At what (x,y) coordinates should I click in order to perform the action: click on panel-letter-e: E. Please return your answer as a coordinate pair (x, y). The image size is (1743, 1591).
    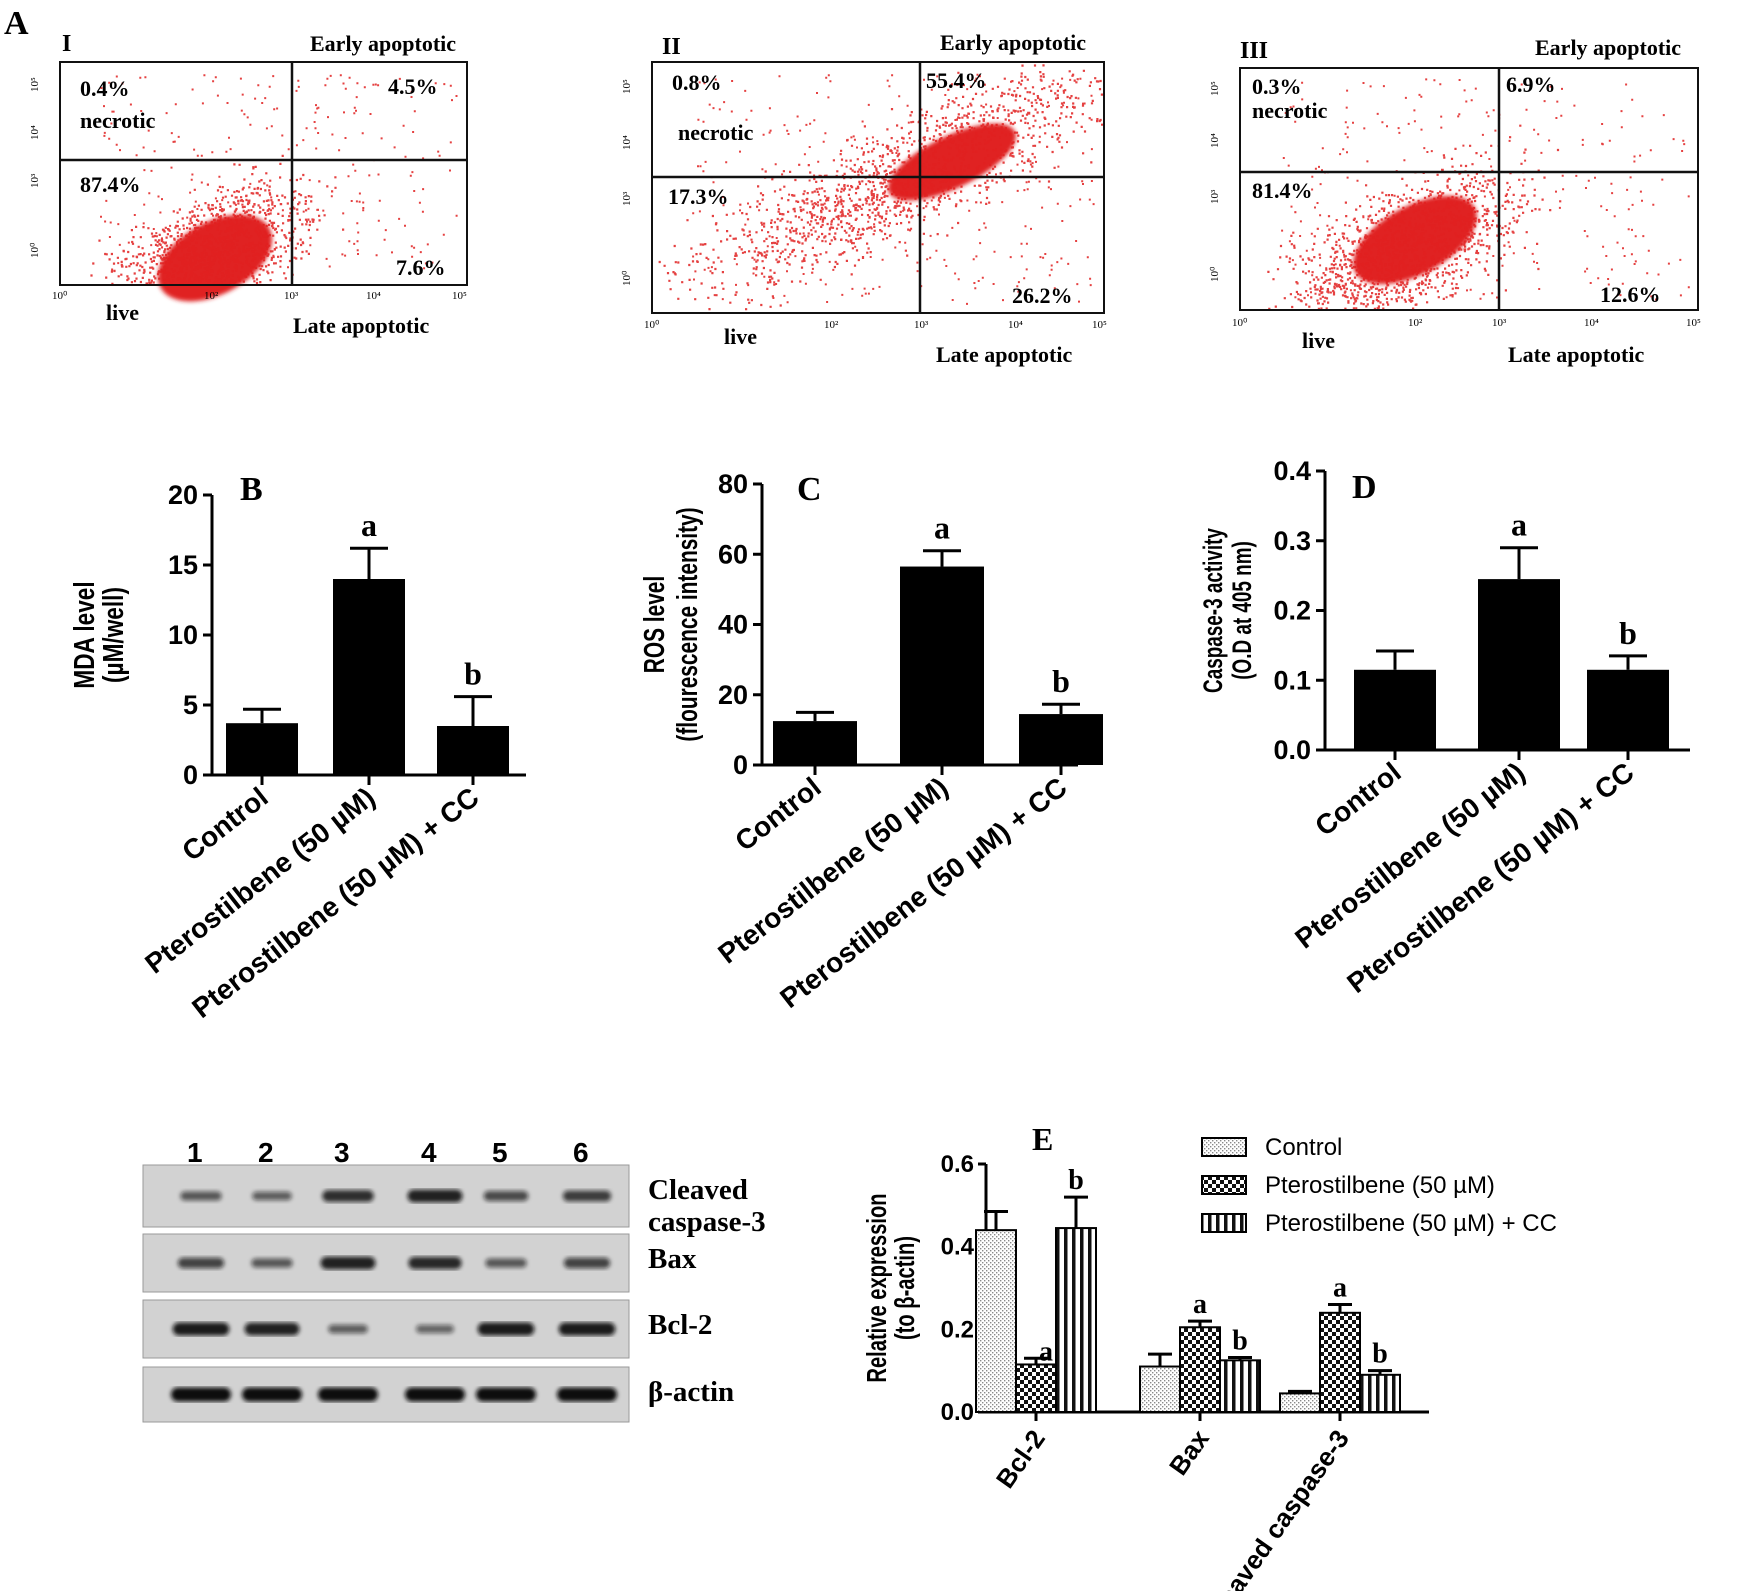
    Looking at the image, I should click on (1042, 1139).